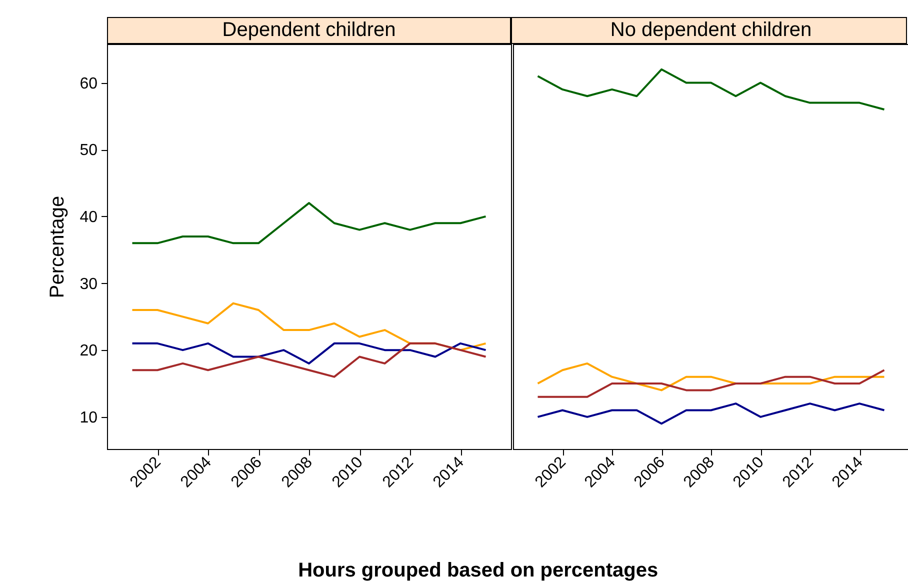 The width and height of the screenshot is (908, 585). What do you see at coordinates (89, 284) in the screenshot?
I see `y-tick-label: 30` at bounding box center [89, 284].